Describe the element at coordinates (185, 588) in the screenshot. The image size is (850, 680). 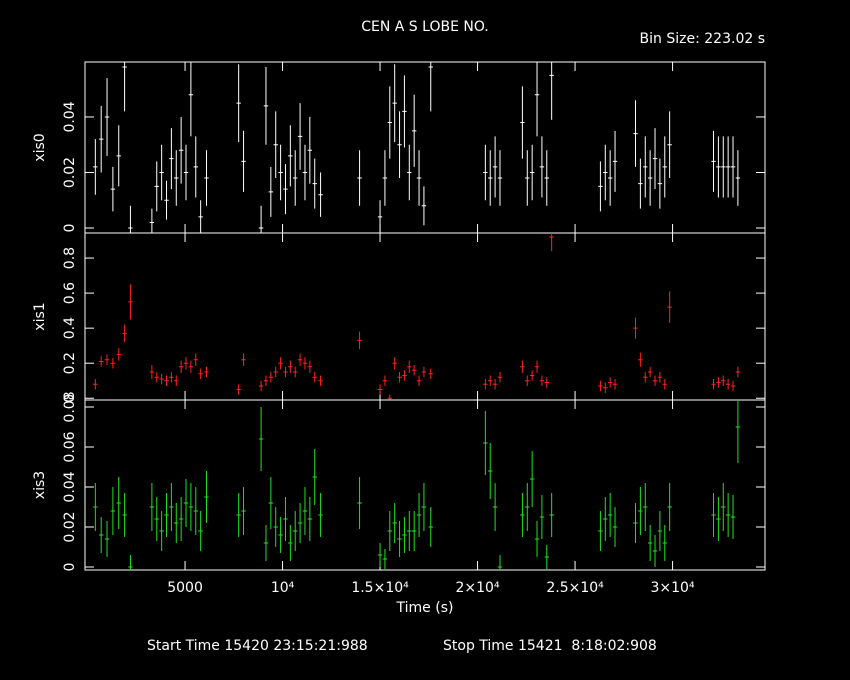
I see `x-tick-label: 5000` at that location.